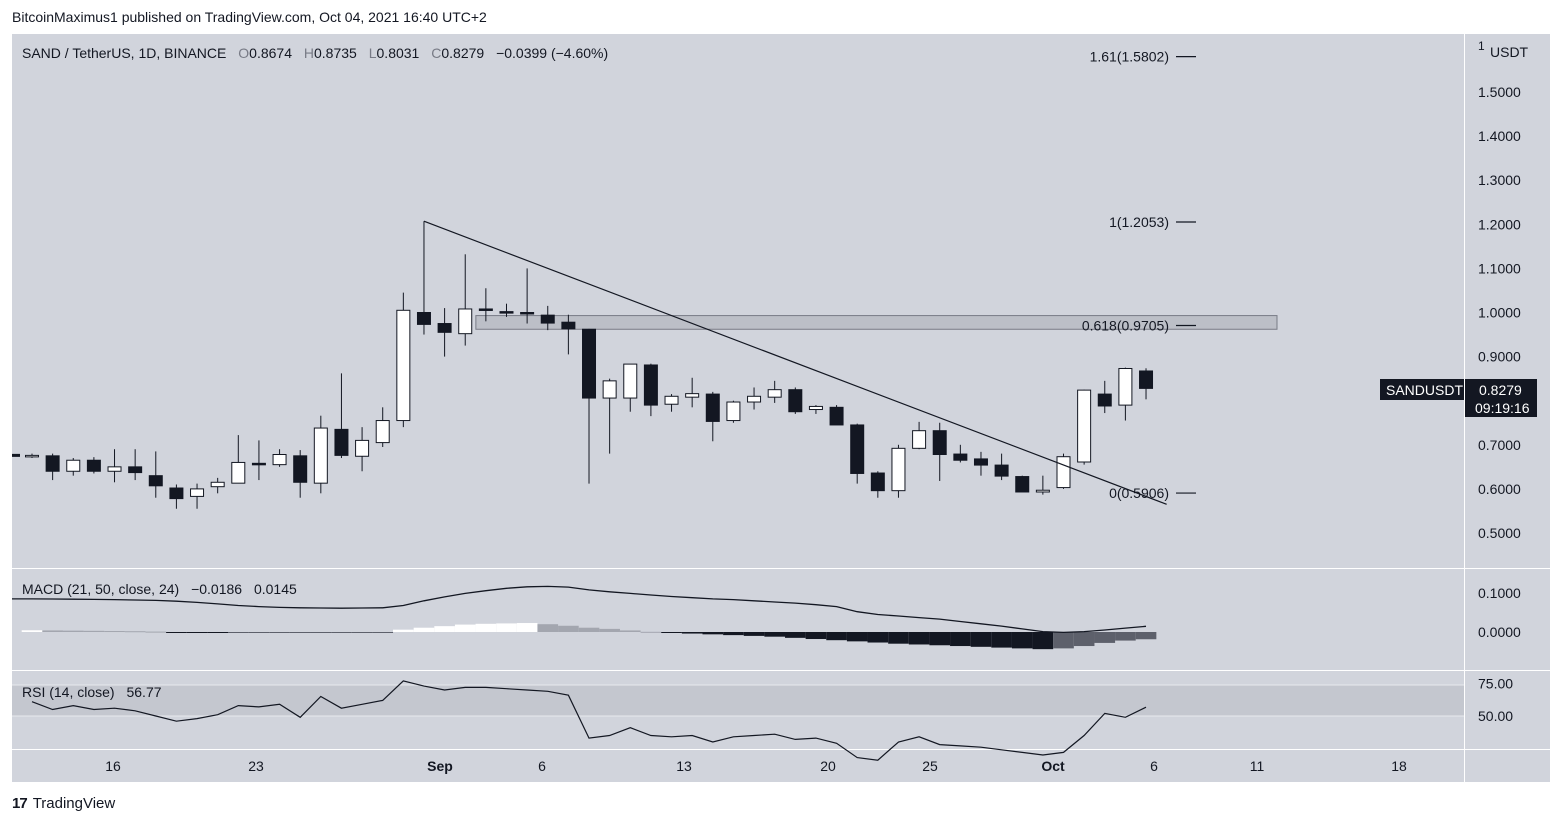  Describe the element at coordinates (684, 766) in the screenshot. I see `time-tick: 13` at that location.